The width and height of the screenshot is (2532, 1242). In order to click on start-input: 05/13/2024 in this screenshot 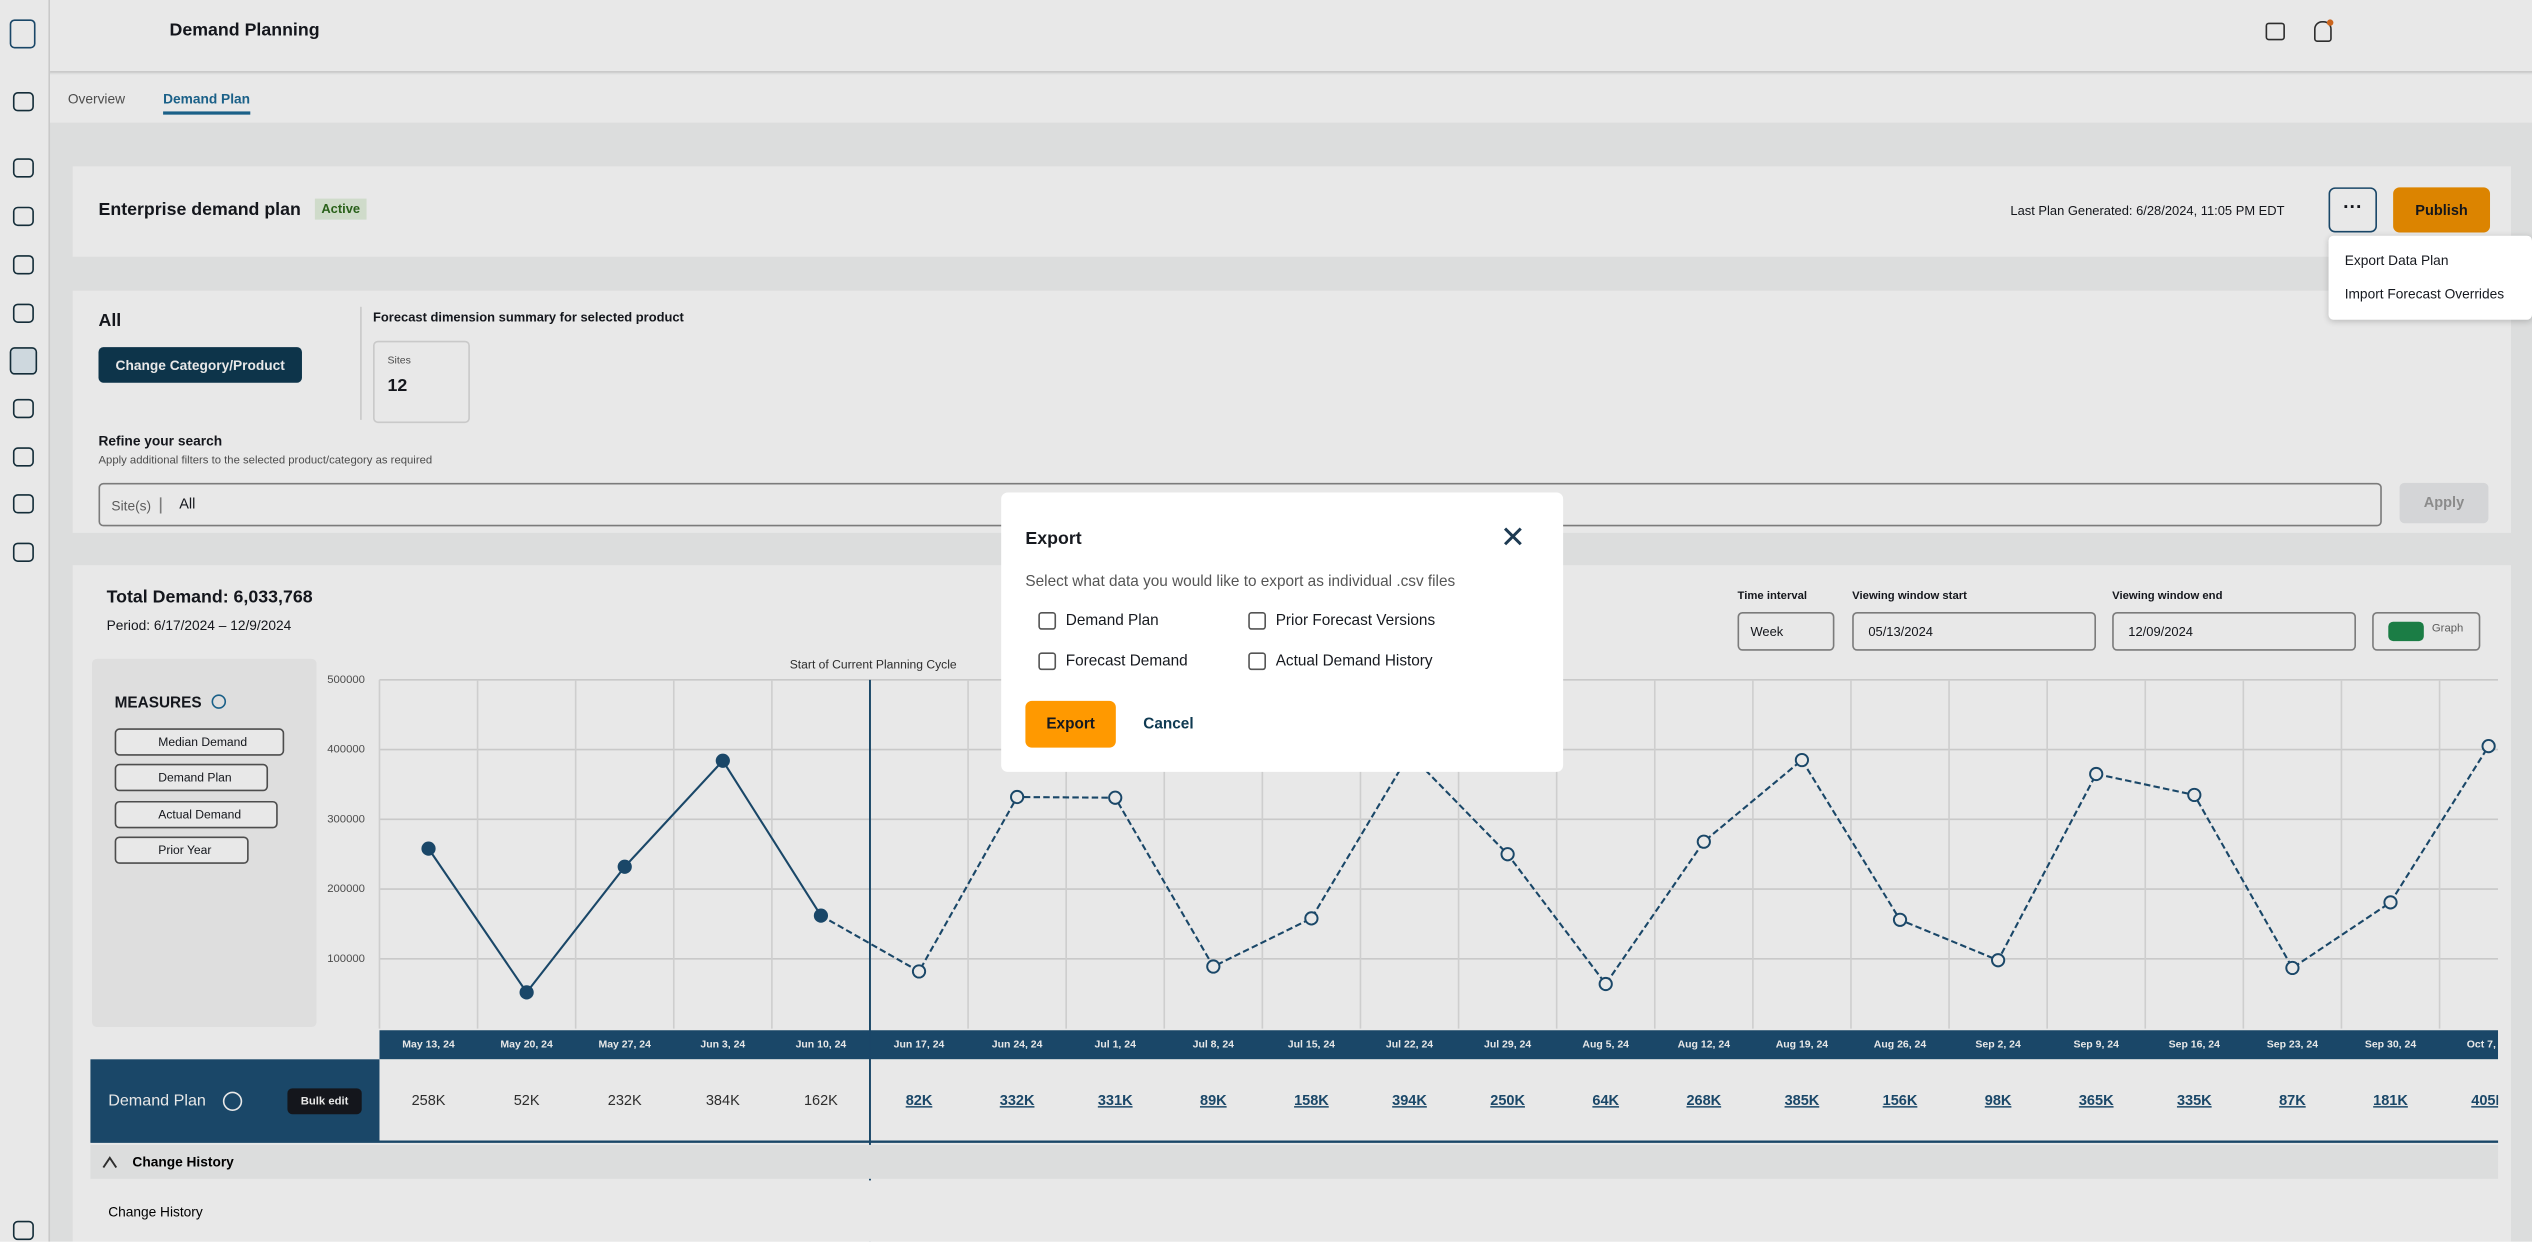, I will do `click(1974, 631)`.